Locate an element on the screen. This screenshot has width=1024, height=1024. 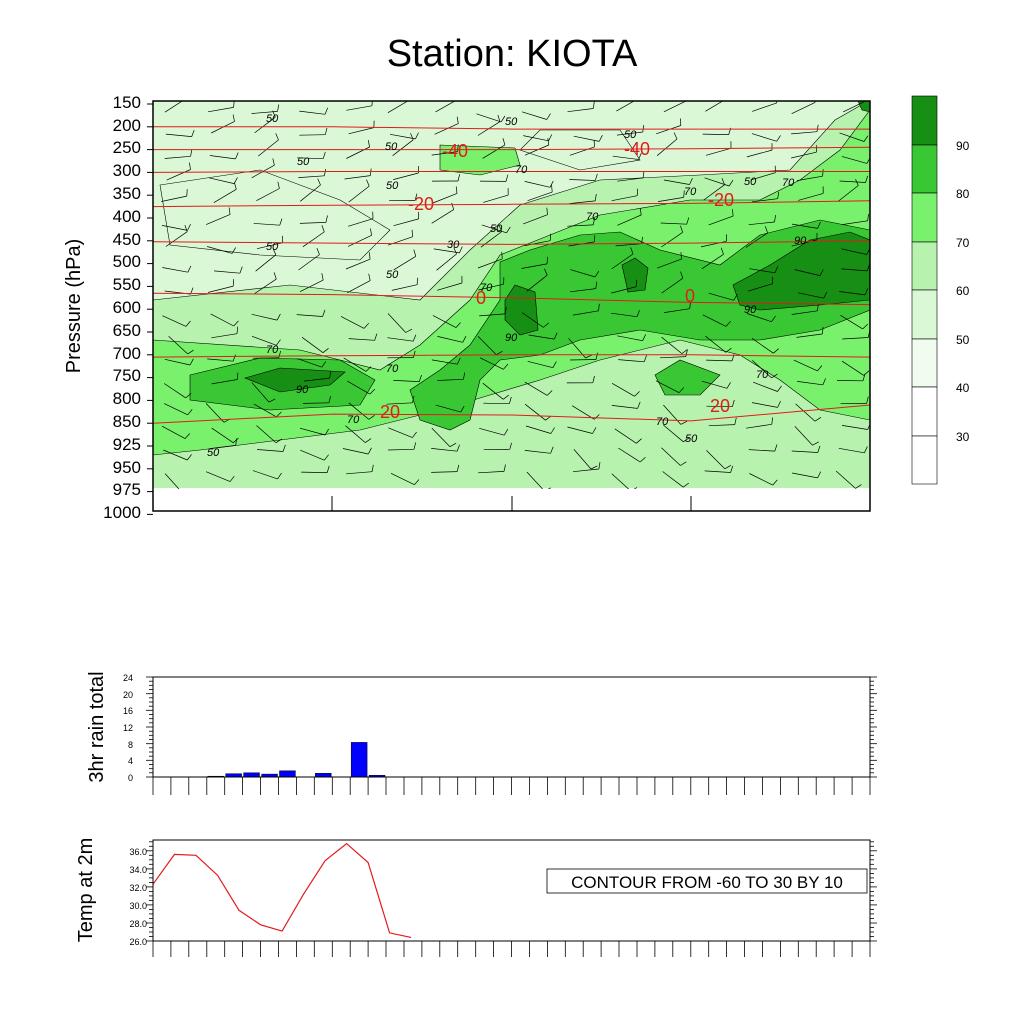
rain-bar is located at coordinates (251, 775).